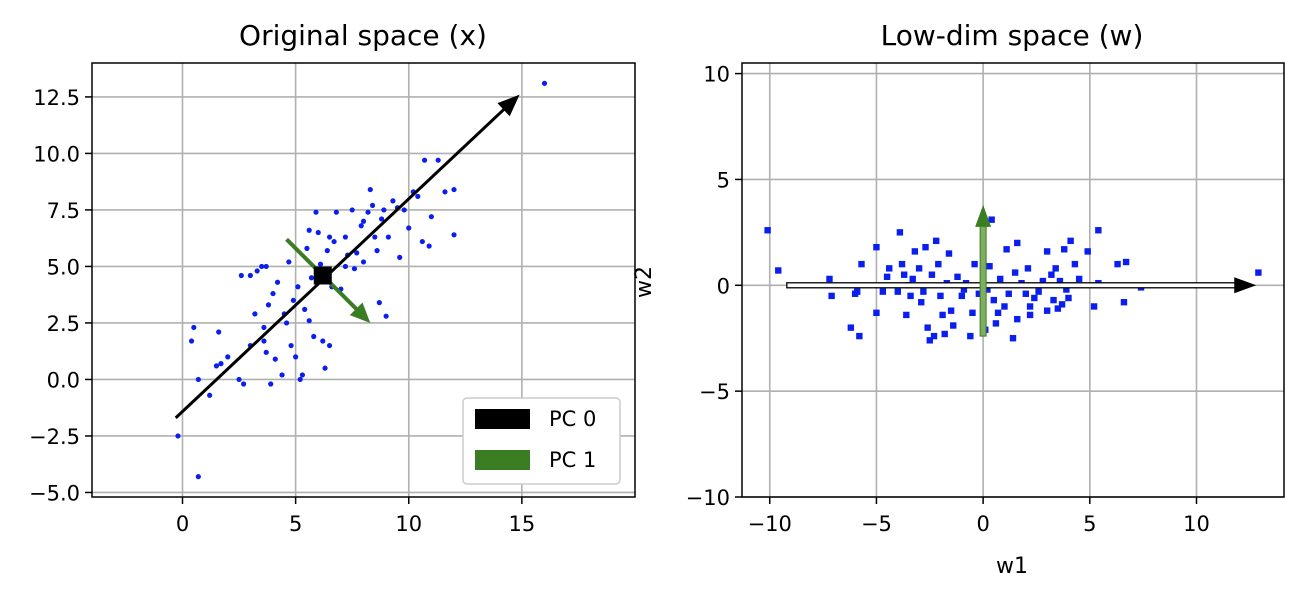 This screenshot has height=614, width=1316. What do you see at coordinates (322, 275) in the screenshot?
I see `mean-marker` at bounding box center [322, 275].